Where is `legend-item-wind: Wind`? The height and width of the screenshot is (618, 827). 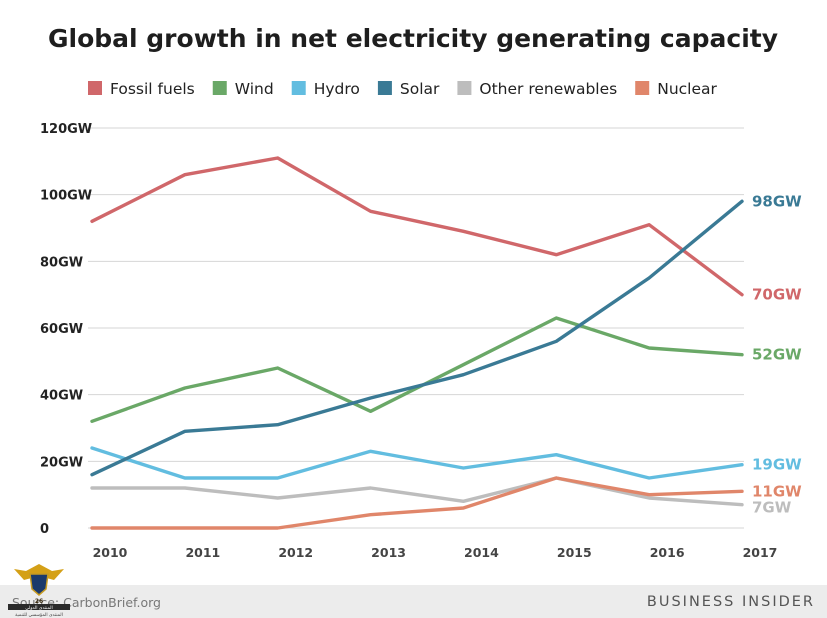
legend-item-wind: Wind is located at coordinates (243, 89).